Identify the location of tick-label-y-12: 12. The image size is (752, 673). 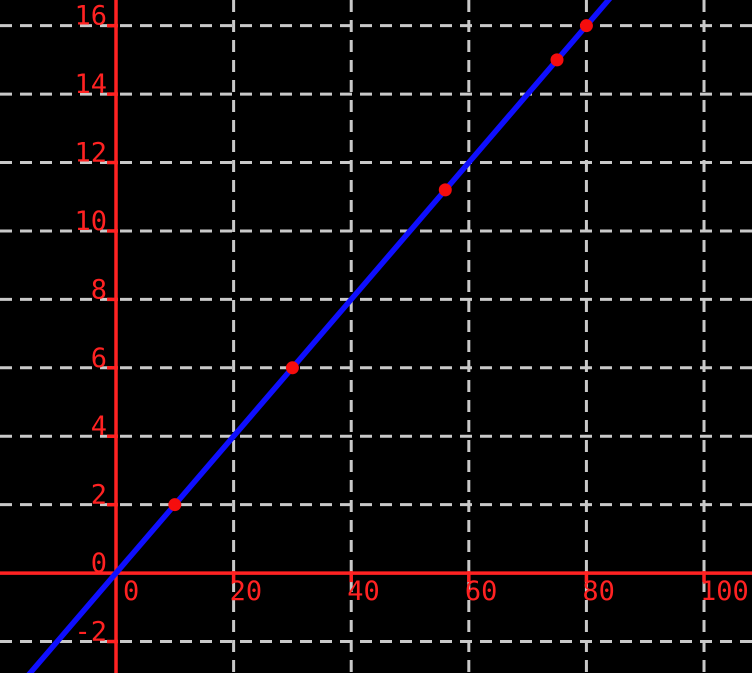
(90, 153).